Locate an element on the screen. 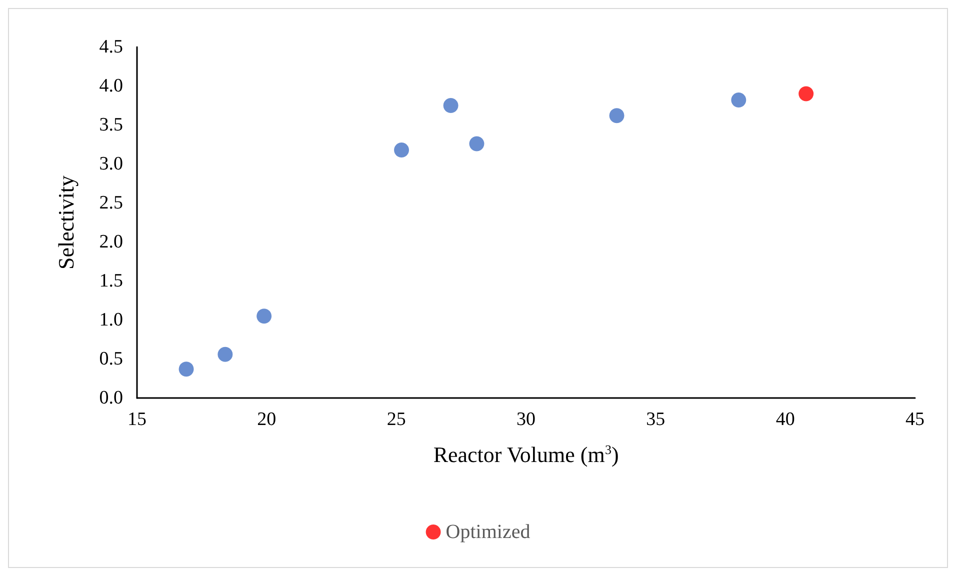  x-tick-label: 20 is located at coordinates (266, 419).